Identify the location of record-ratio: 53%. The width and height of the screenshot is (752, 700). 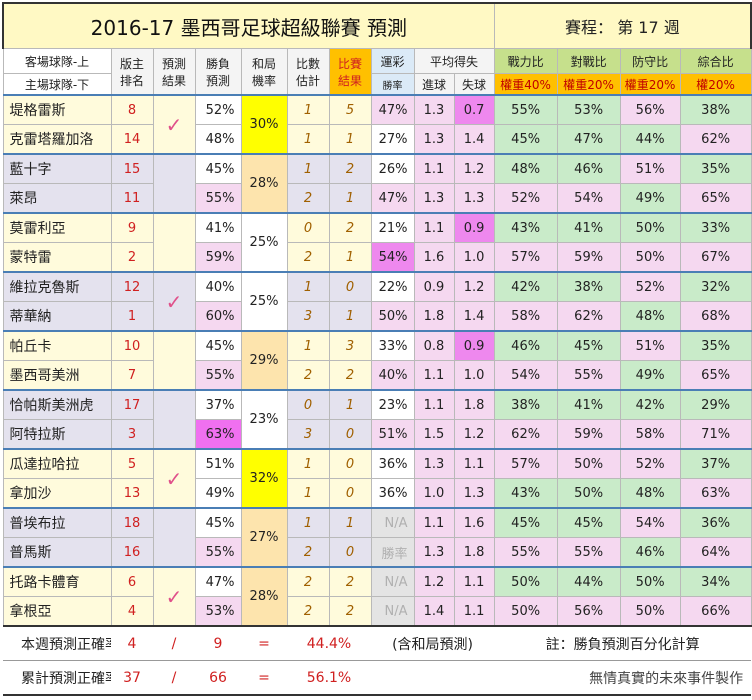
(588, 109).